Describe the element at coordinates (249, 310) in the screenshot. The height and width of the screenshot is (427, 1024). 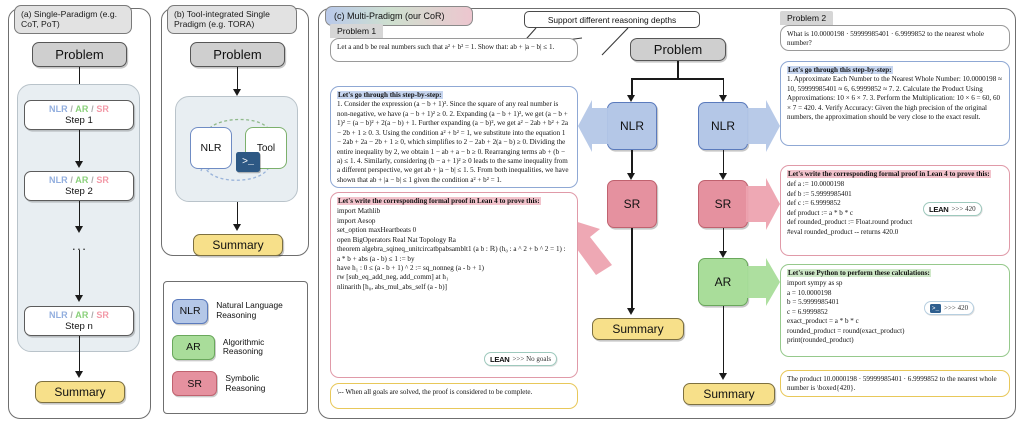
I see `legend-label-nlr: Natural Language Reasoning` at that location.